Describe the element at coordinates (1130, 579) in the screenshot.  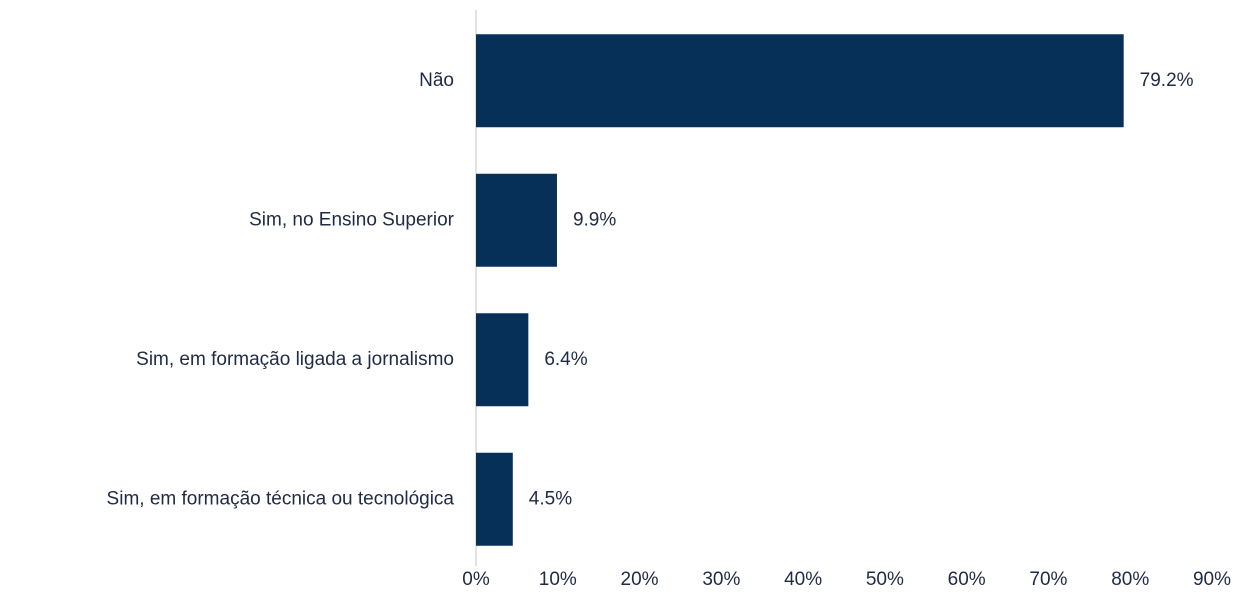
I see `x-tick-label: 80%` at that location.